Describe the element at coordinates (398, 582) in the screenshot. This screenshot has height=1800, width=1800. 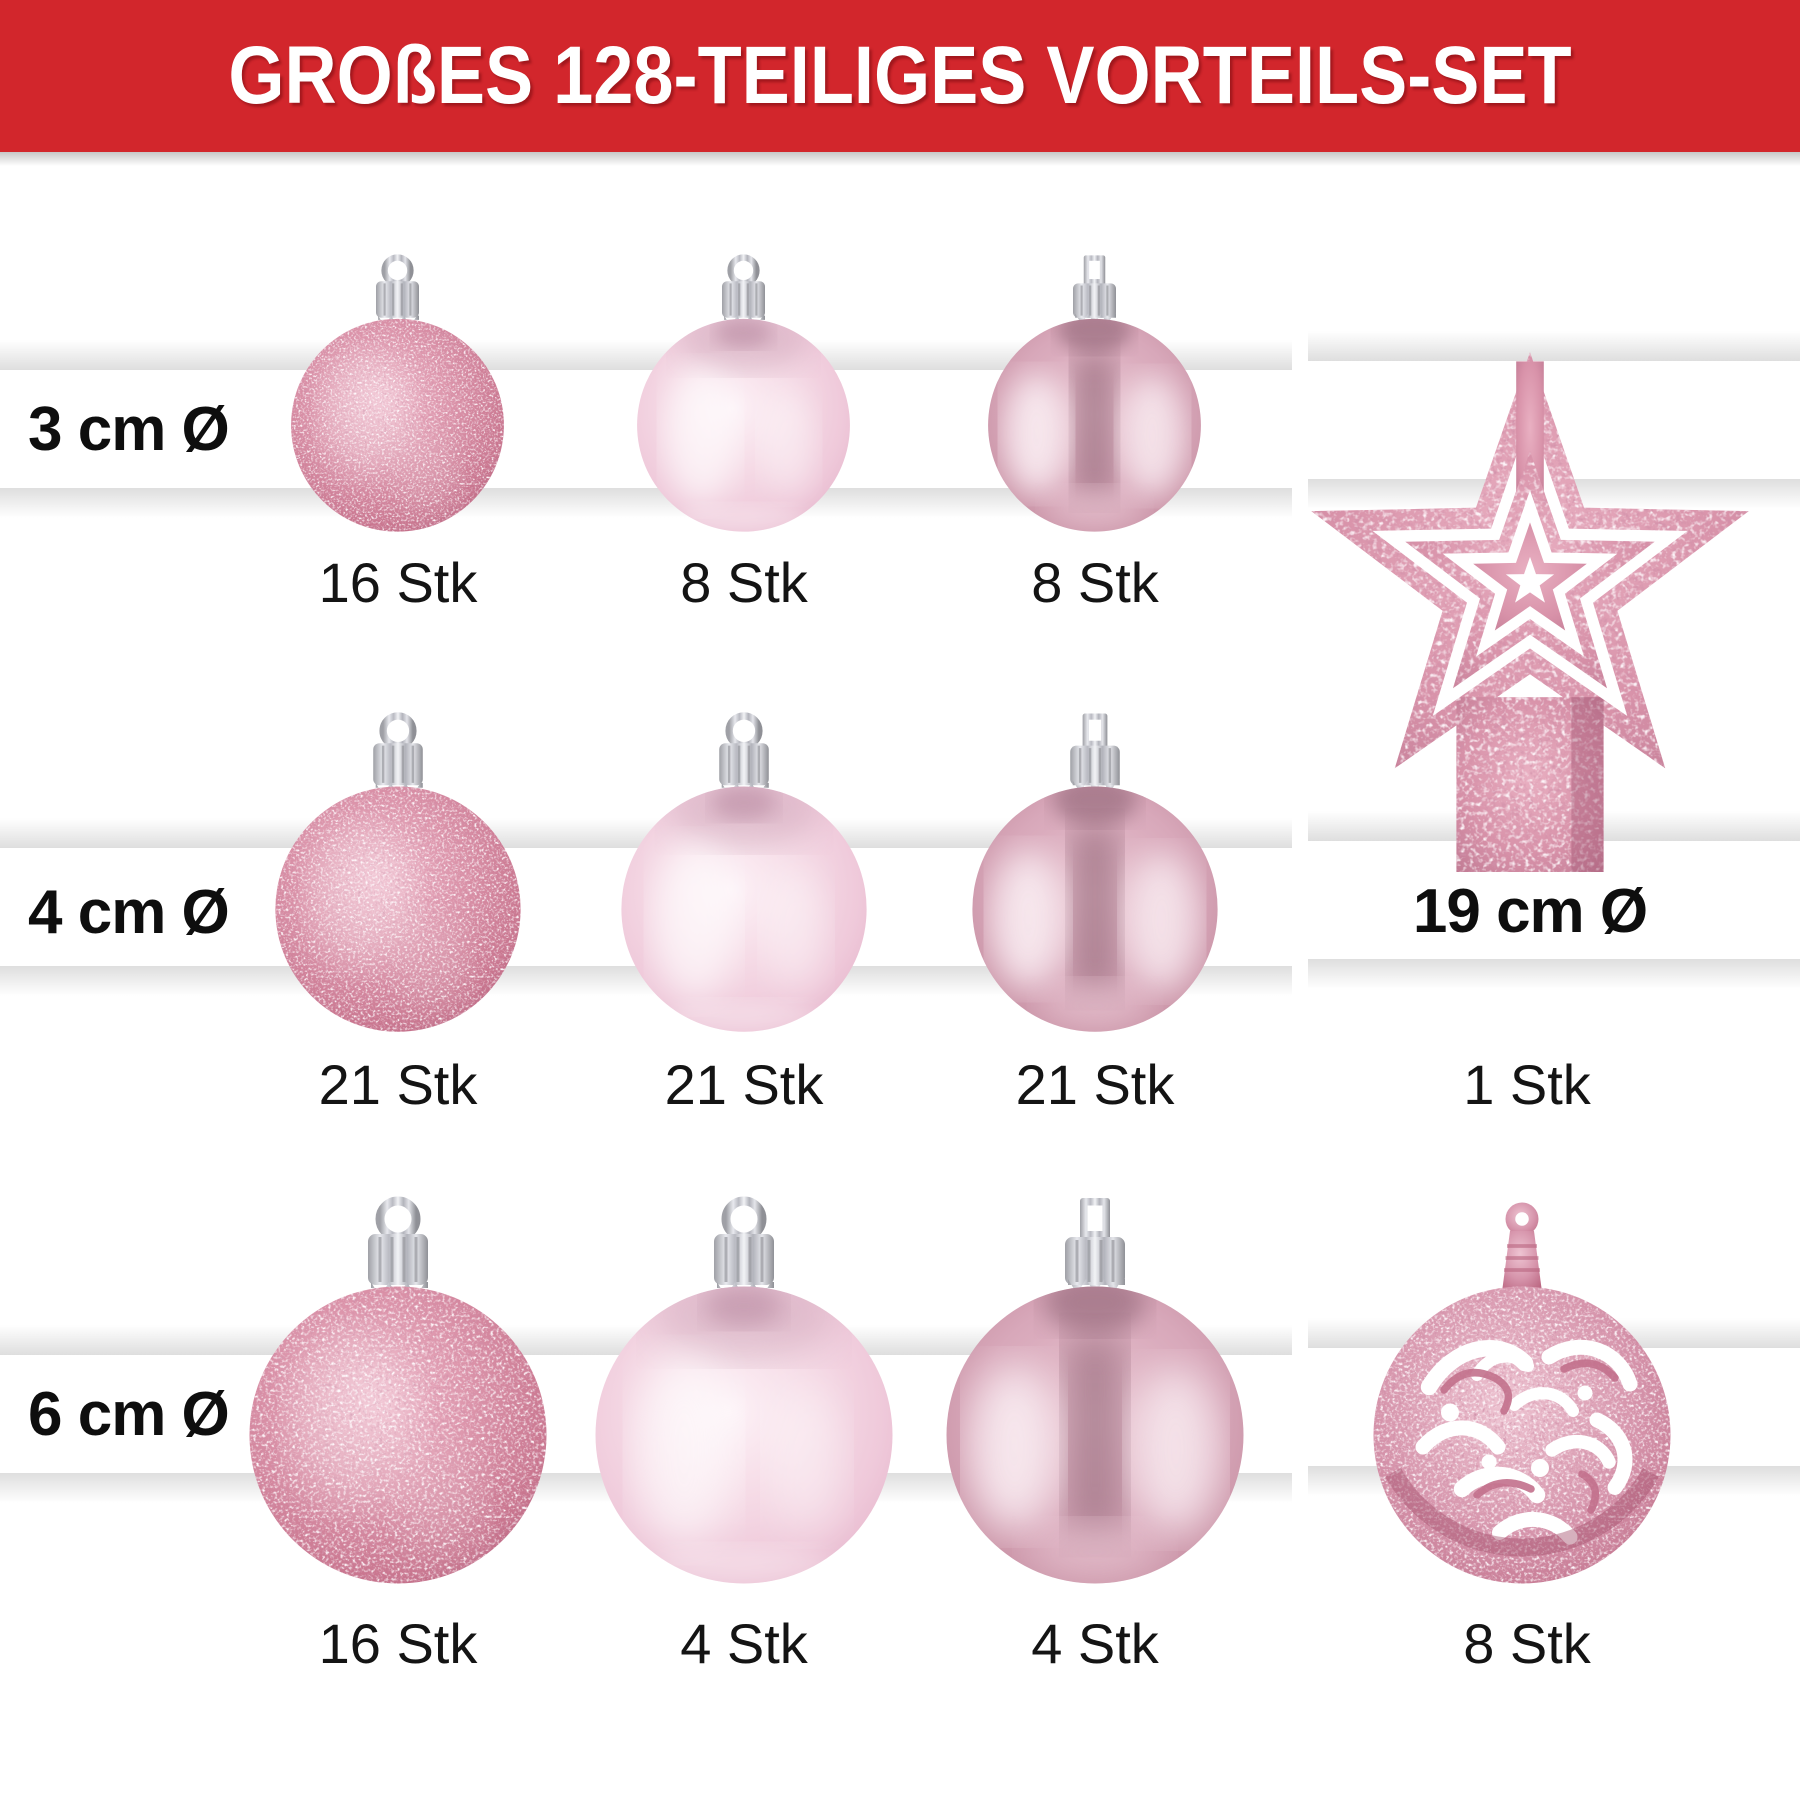
I see `count-glitter-3cm: 16 Stk` at that location.